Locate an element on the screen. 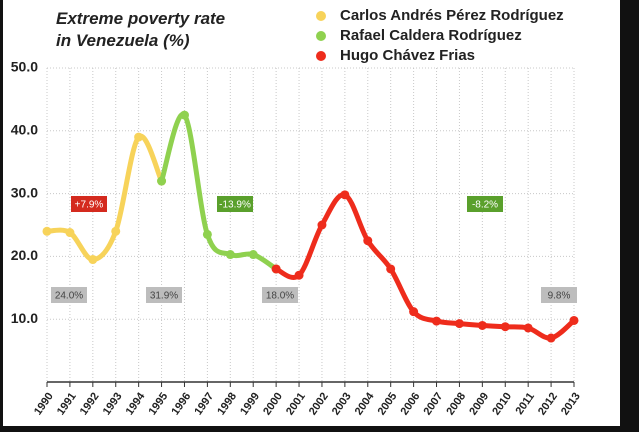 The image size is (639, 432). y-tick-label: 50.0 is located at coordinates (24, 67).